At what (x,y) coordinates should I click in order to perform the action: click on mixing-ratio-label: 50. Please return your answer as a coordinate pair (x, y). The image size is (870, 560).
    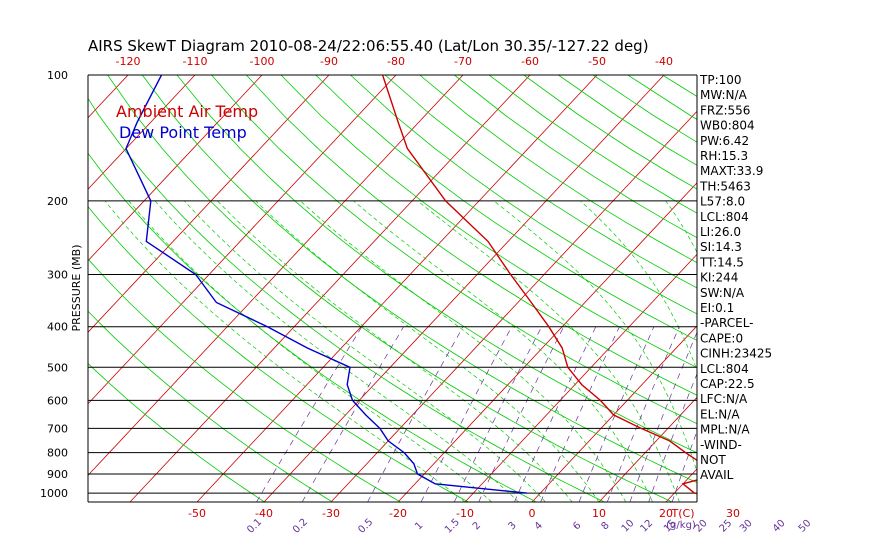
    Looking at the image, I should click on (805, 526).